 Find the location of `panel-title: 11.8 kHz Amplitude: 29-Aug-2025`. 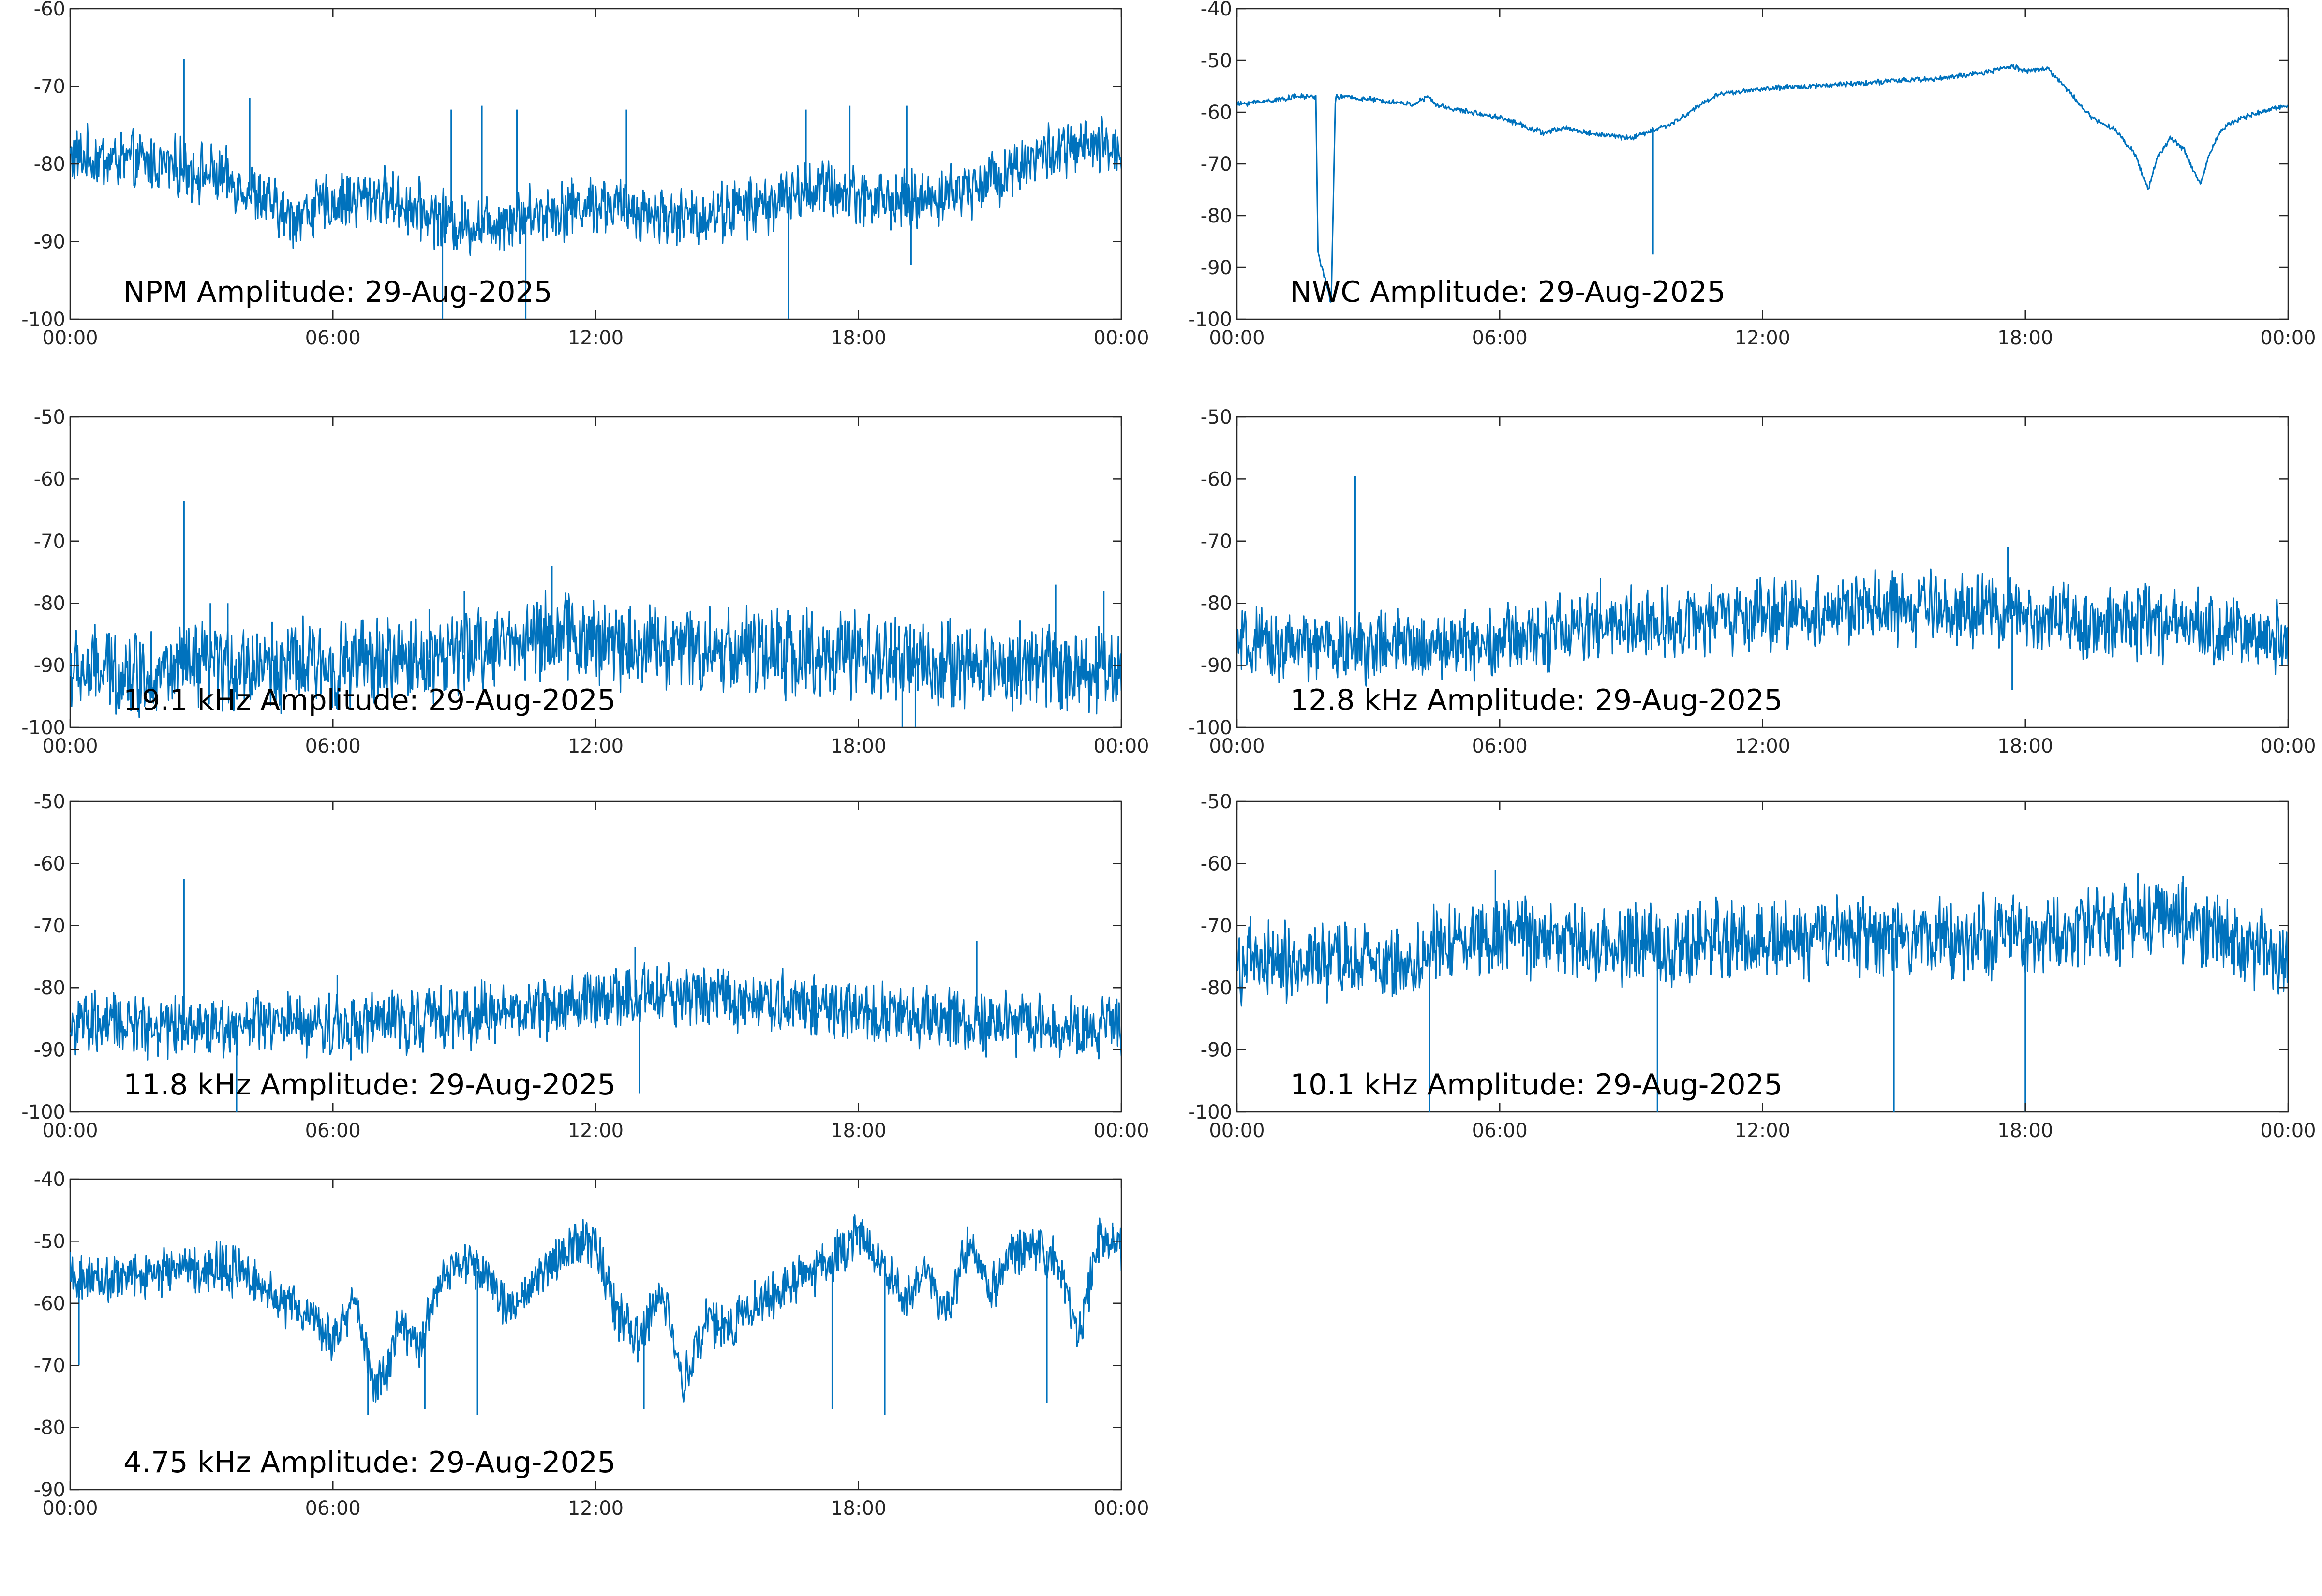

panel-title: 11.8 kHz Amplitude: 29-Aug-2025 is located at coordinates (369, 1085).